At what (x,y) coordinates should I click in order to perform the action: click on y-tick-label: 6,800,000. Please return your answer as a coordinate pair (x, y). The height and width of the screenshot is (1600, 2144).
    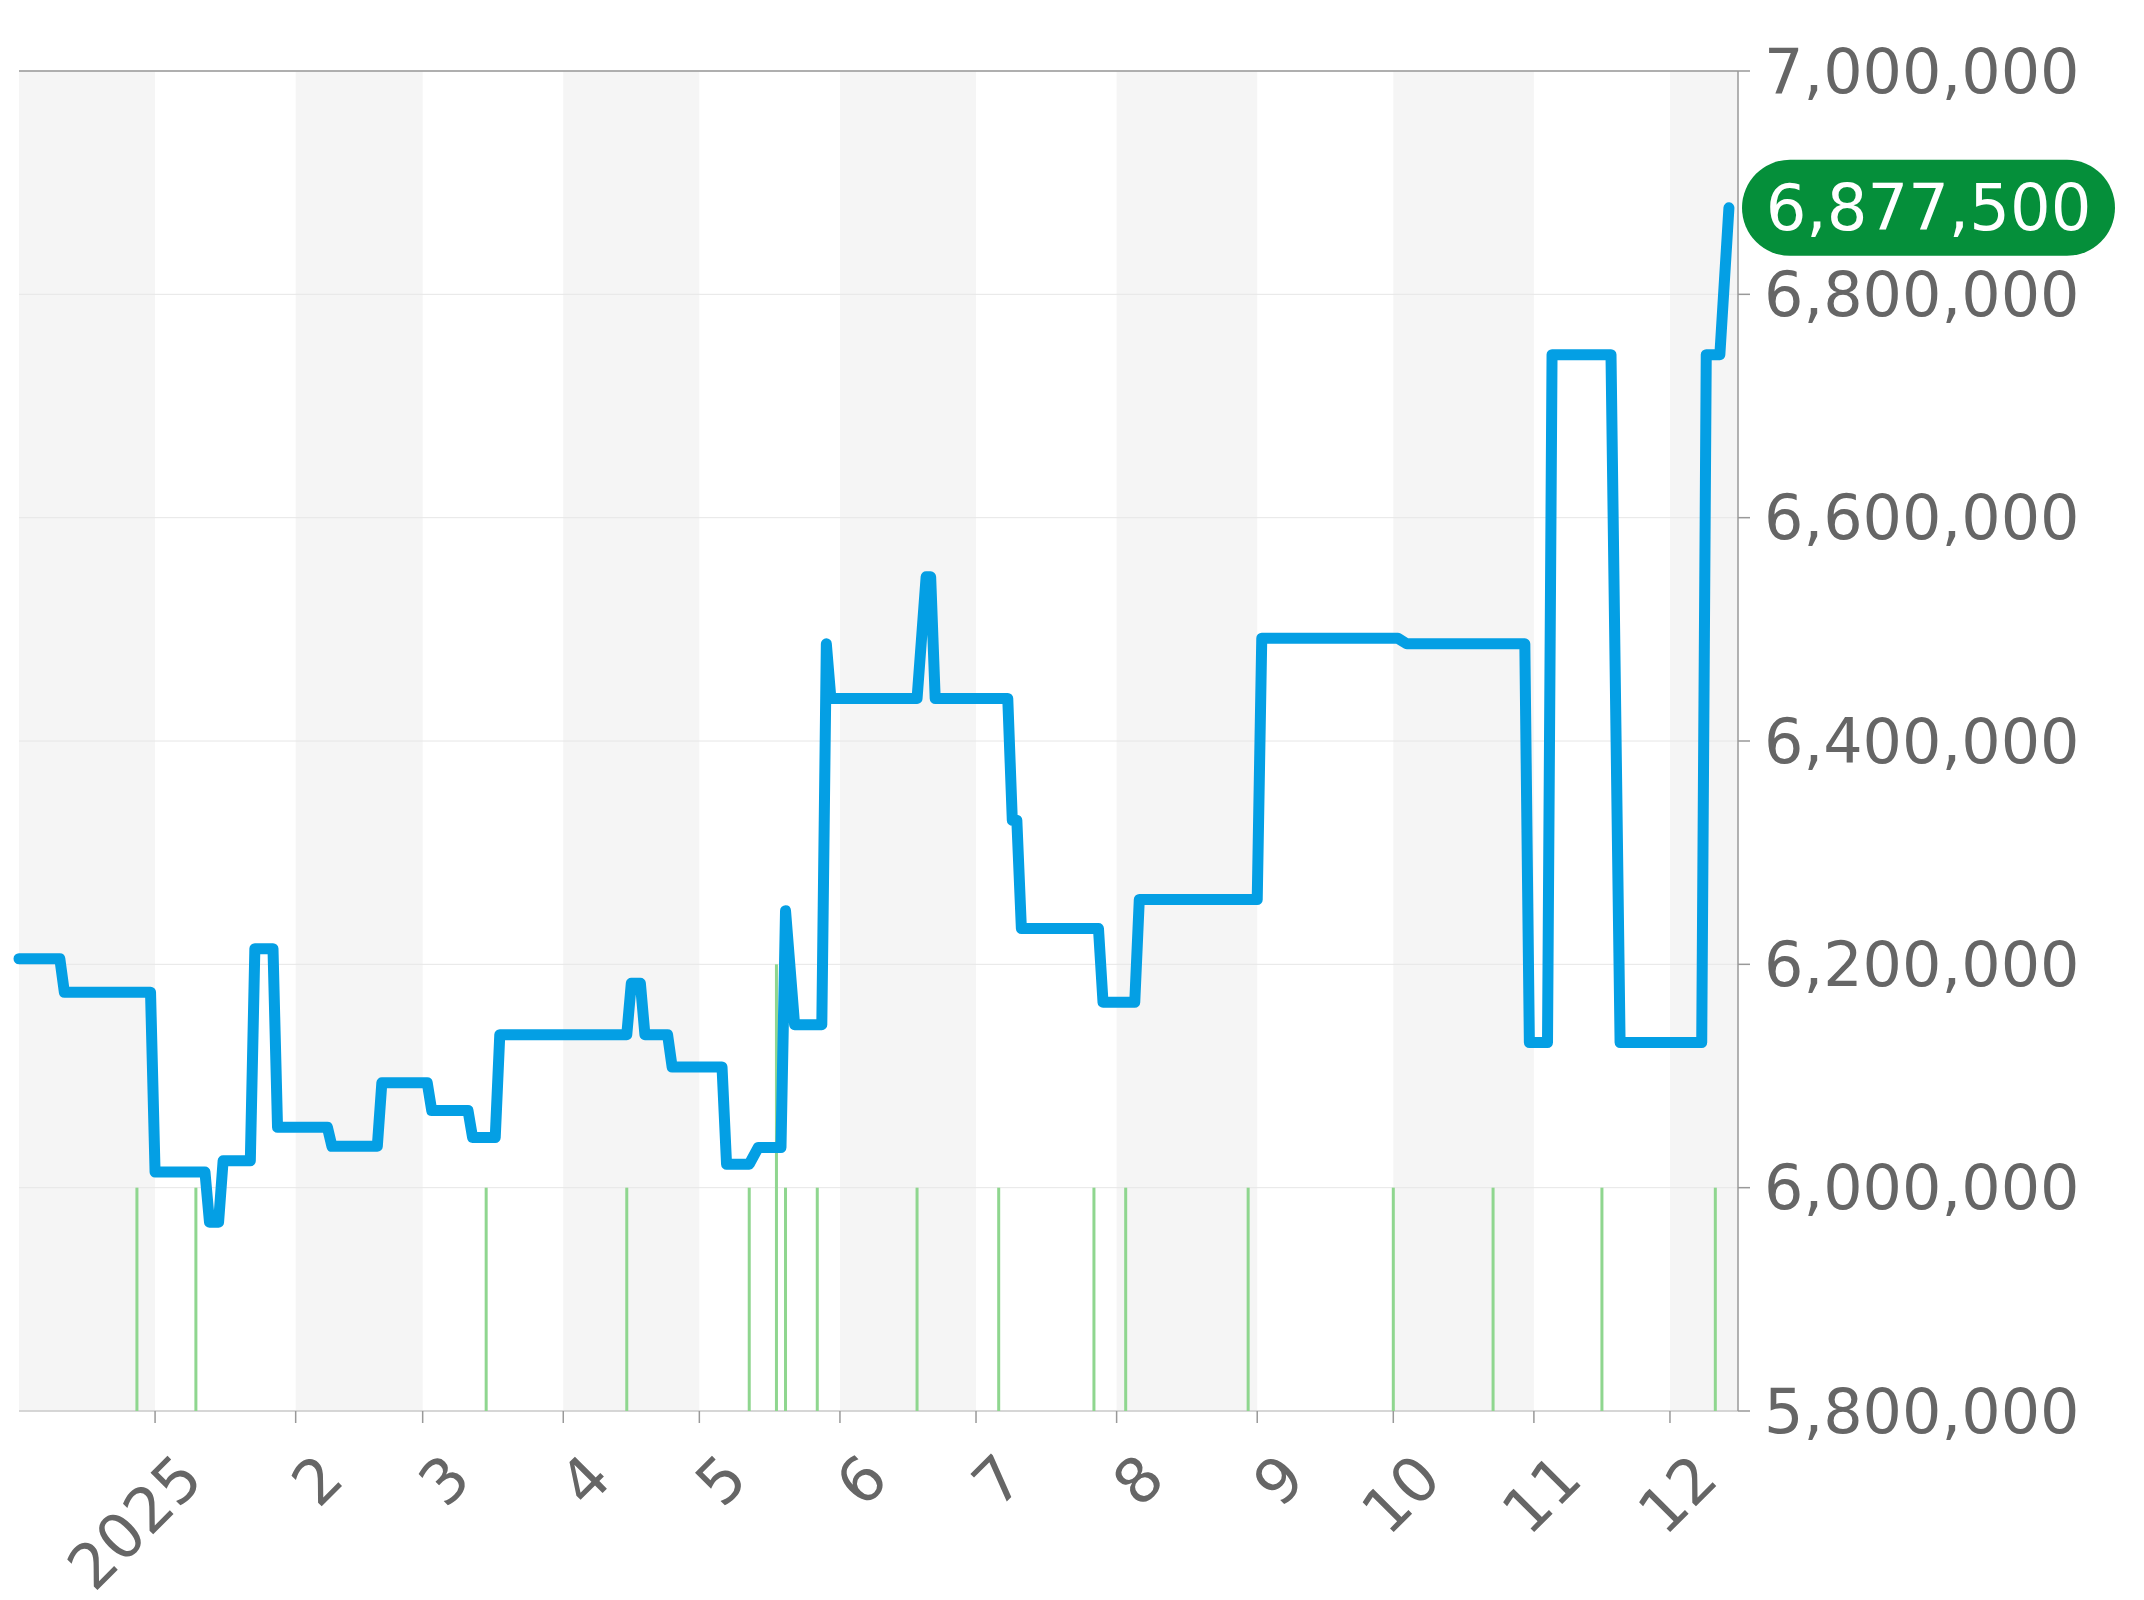
    Looking at the image, I should click on (1922, 295).